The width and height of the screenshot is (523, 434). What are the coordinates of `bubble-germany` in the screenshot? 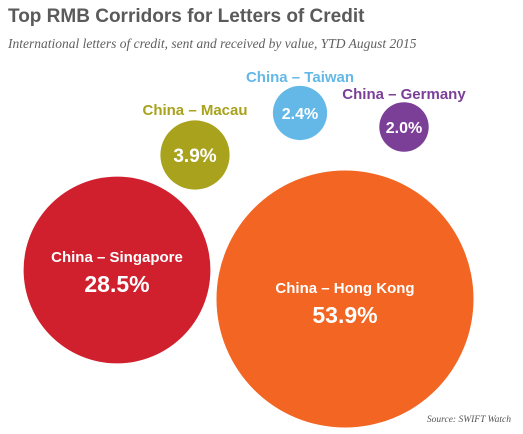 It's located at (404, 127).